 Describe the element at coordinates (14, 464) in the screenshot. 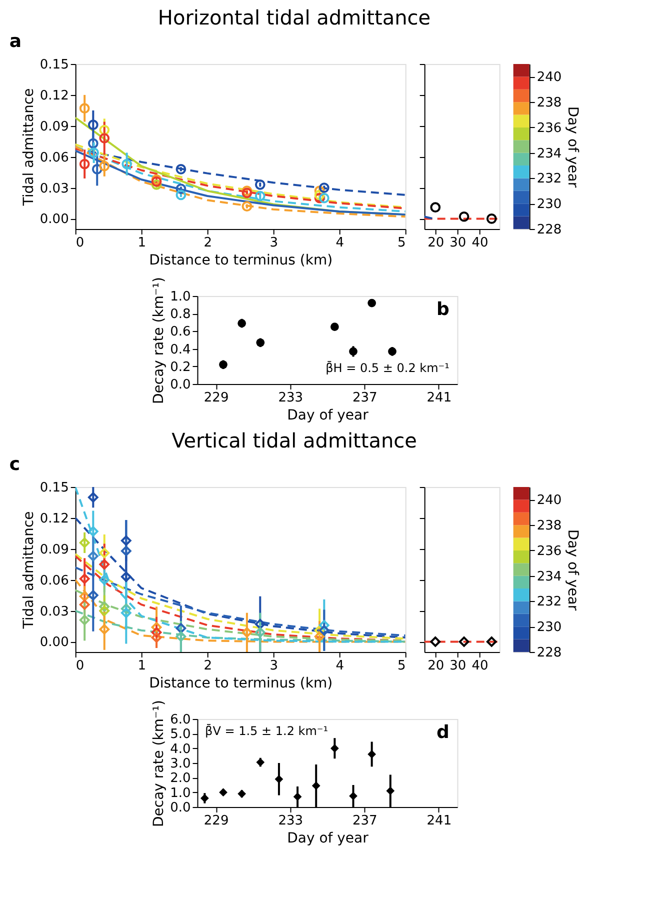

I see `text: c` at that location.